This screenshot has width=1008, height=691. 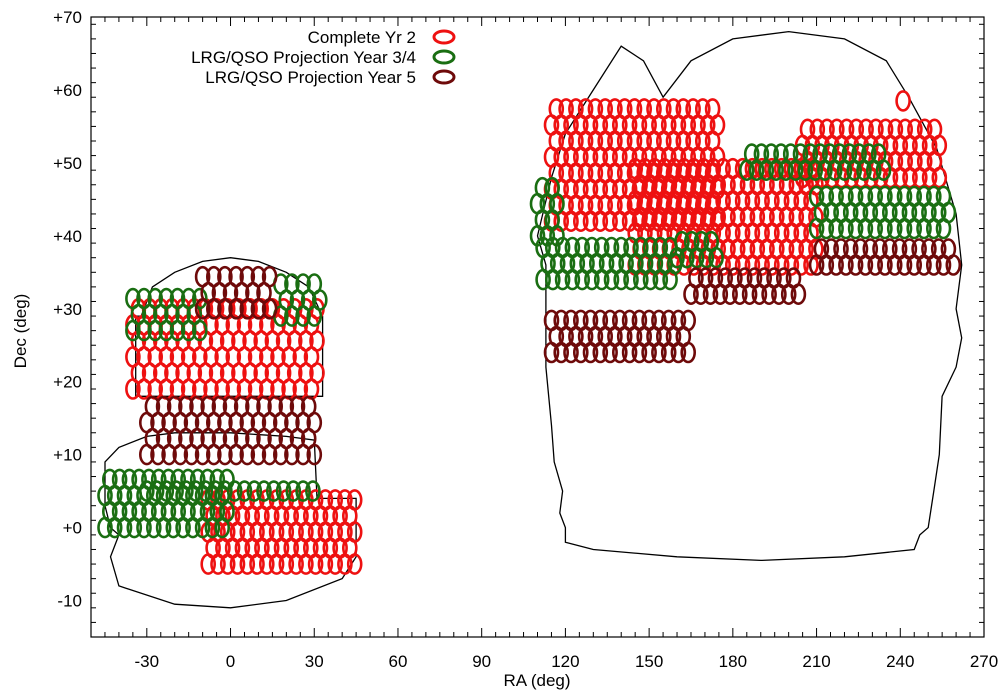 I want to click on x-tick-label: 180, so click(x=733, y=661).